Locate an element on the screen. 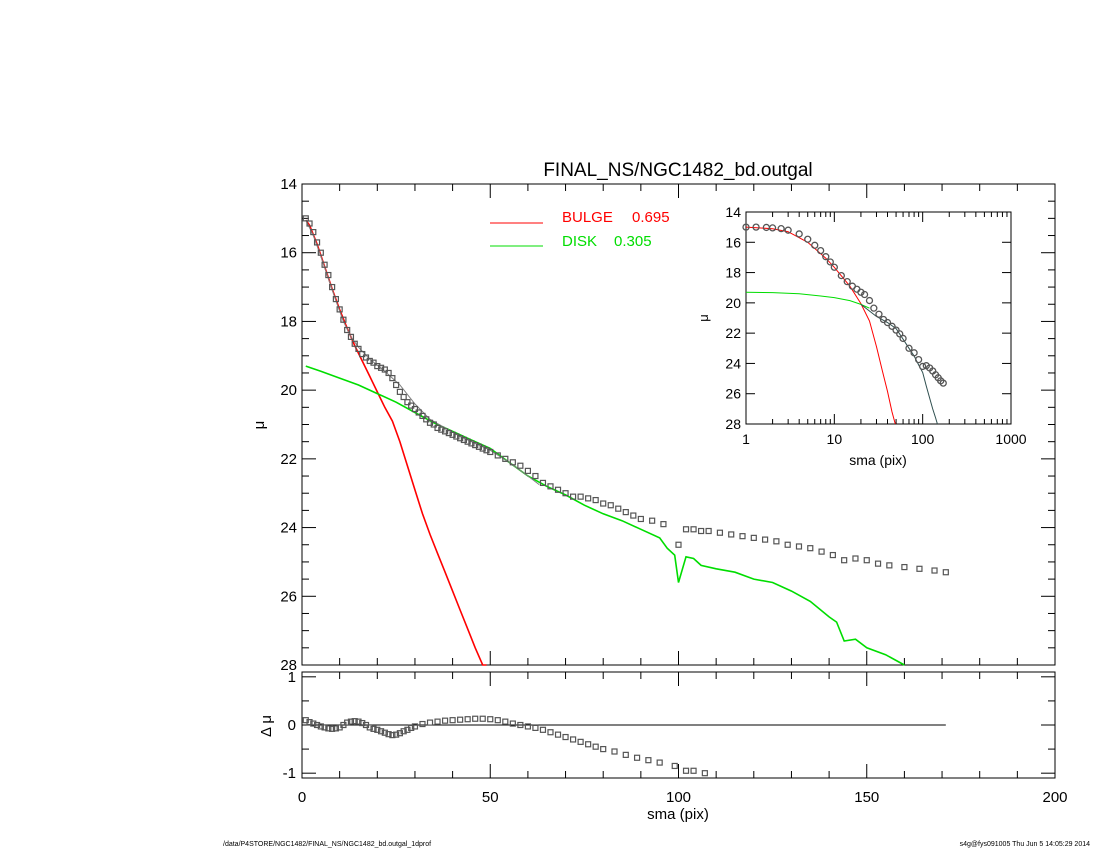 The width and height of the screenshot is (1100, 850). main-y-axis-label: μ is located at coordinates (259, 425).